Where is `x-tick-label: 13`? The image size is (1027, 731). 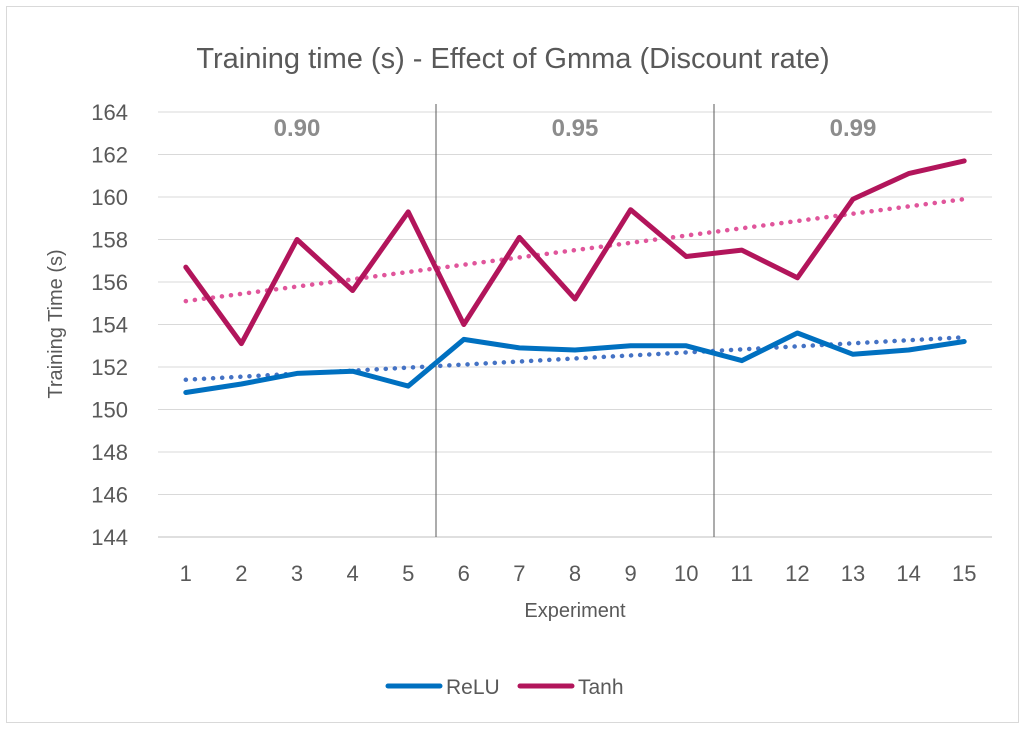 x-tick-label: 13 is located at coordinates (853, 573).